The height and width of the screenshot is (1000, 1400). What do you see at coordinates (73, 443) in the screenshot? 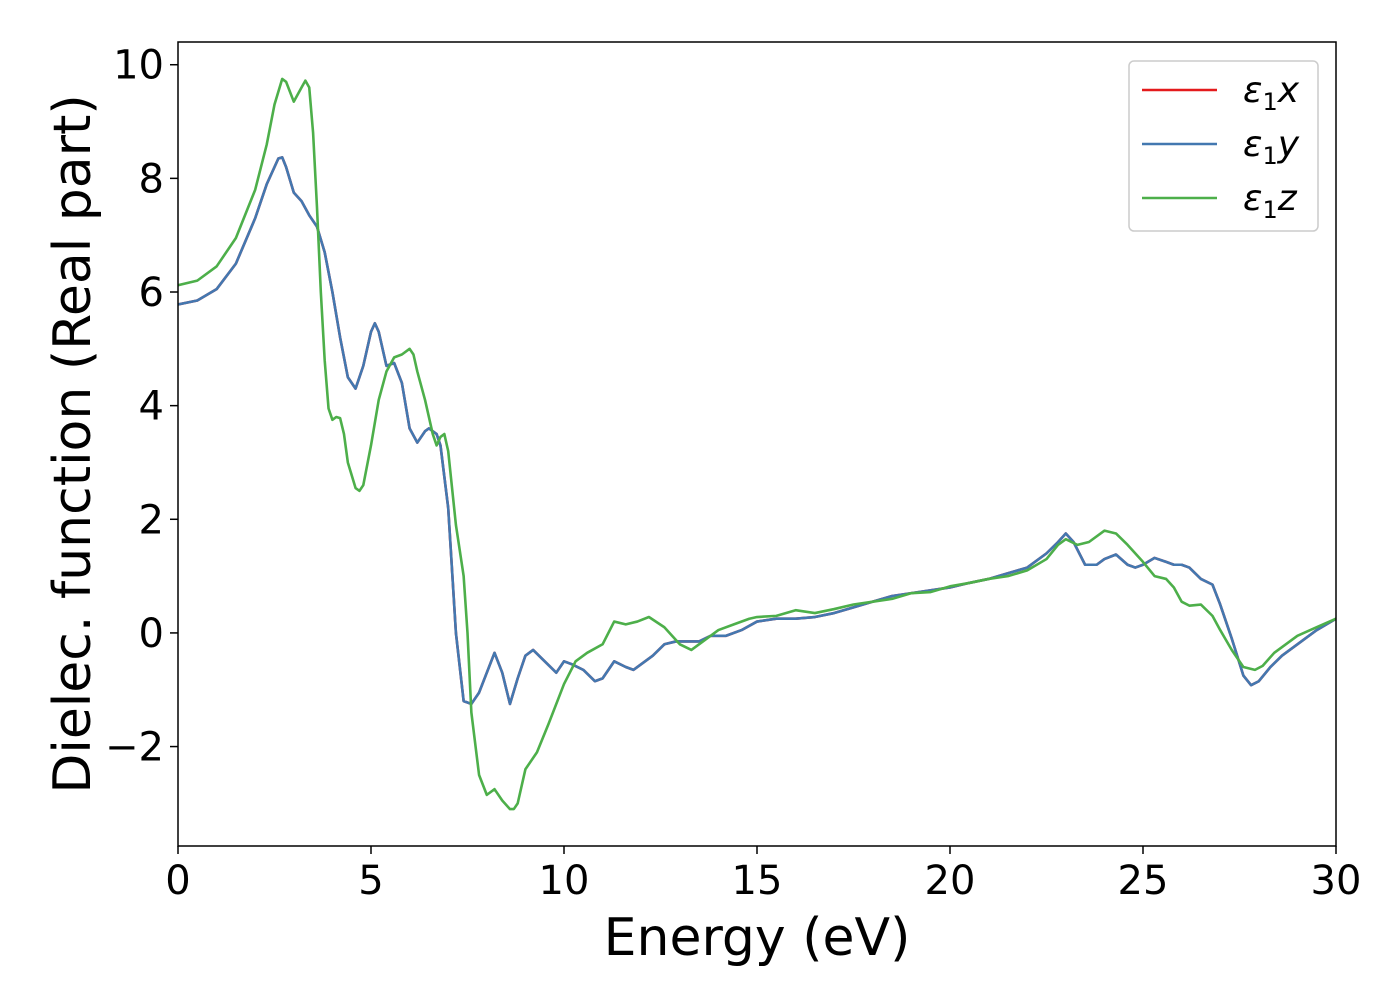
I see `y-axis-label: Dielec. function (Real part)` at bounding box center [73, 443].